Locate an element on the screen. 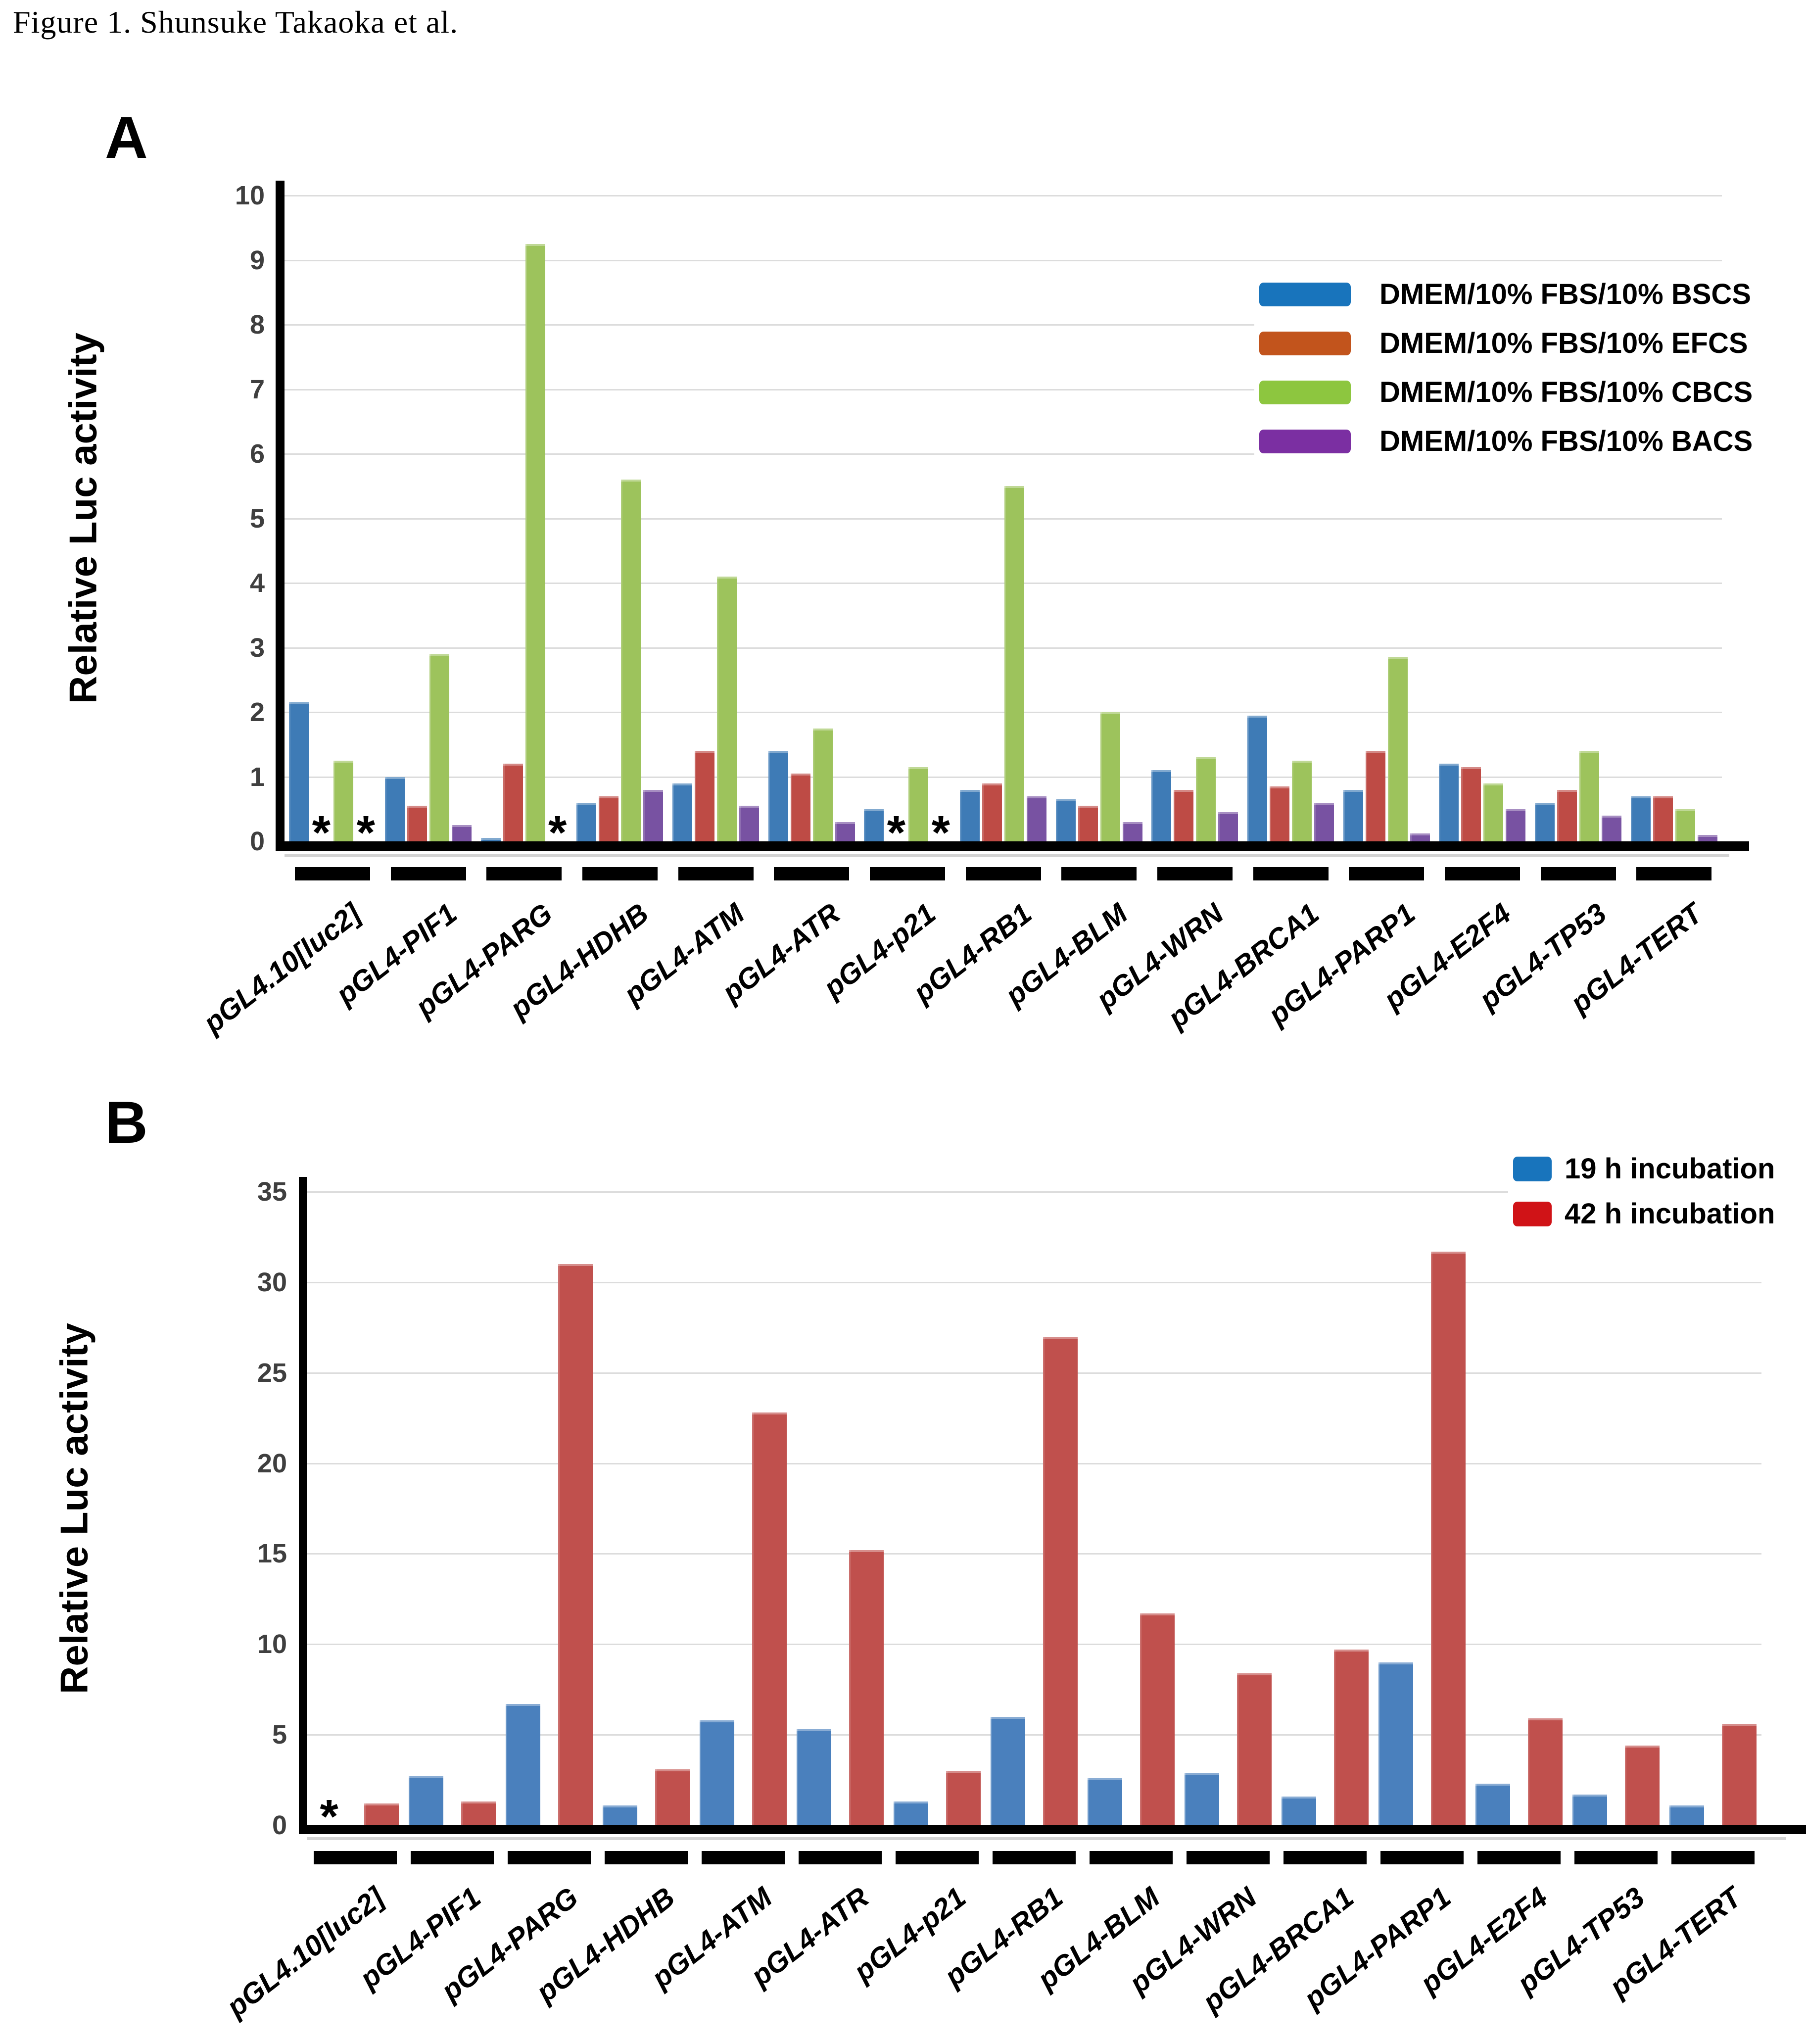 This screenshot has width=1806, height=2044. legend-label-1: DMEM/10% FBS/10% BSCS is located at coordinates (1565, 294).